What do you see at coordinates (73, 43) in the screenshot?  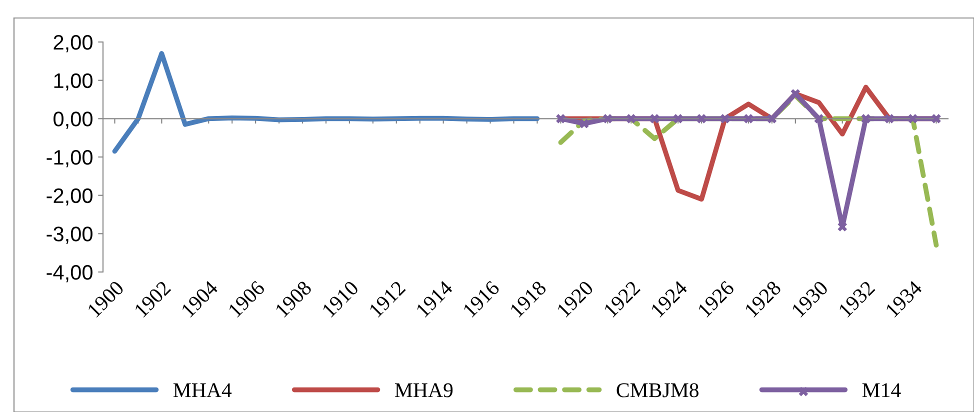 I see `y-tick-label: 2,00` at bounding box center [73, 43].